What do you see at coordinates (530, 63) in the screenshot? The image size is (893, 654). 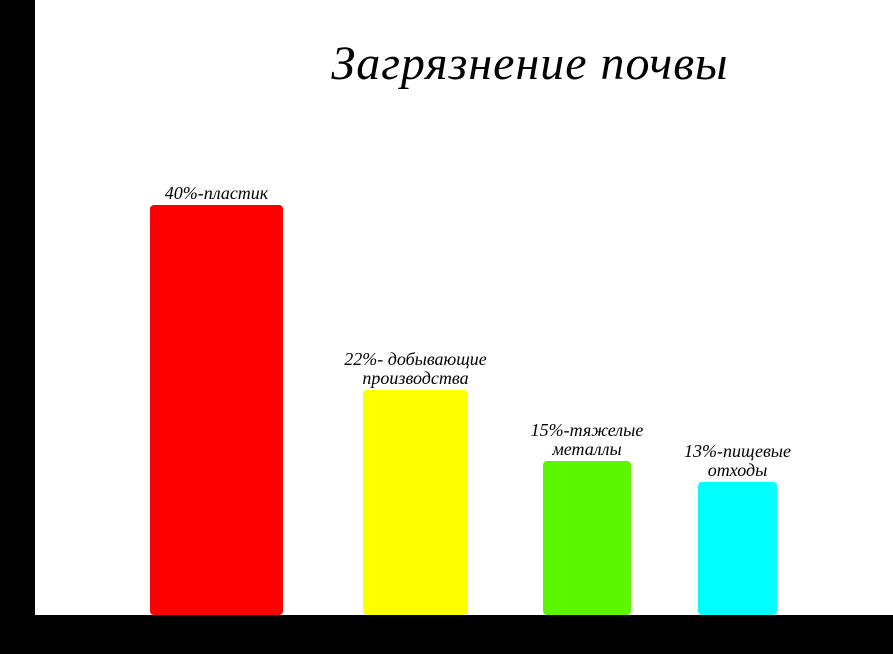 I see `chart-title: Загрязнение почвы` at bounding box center [530, 63].